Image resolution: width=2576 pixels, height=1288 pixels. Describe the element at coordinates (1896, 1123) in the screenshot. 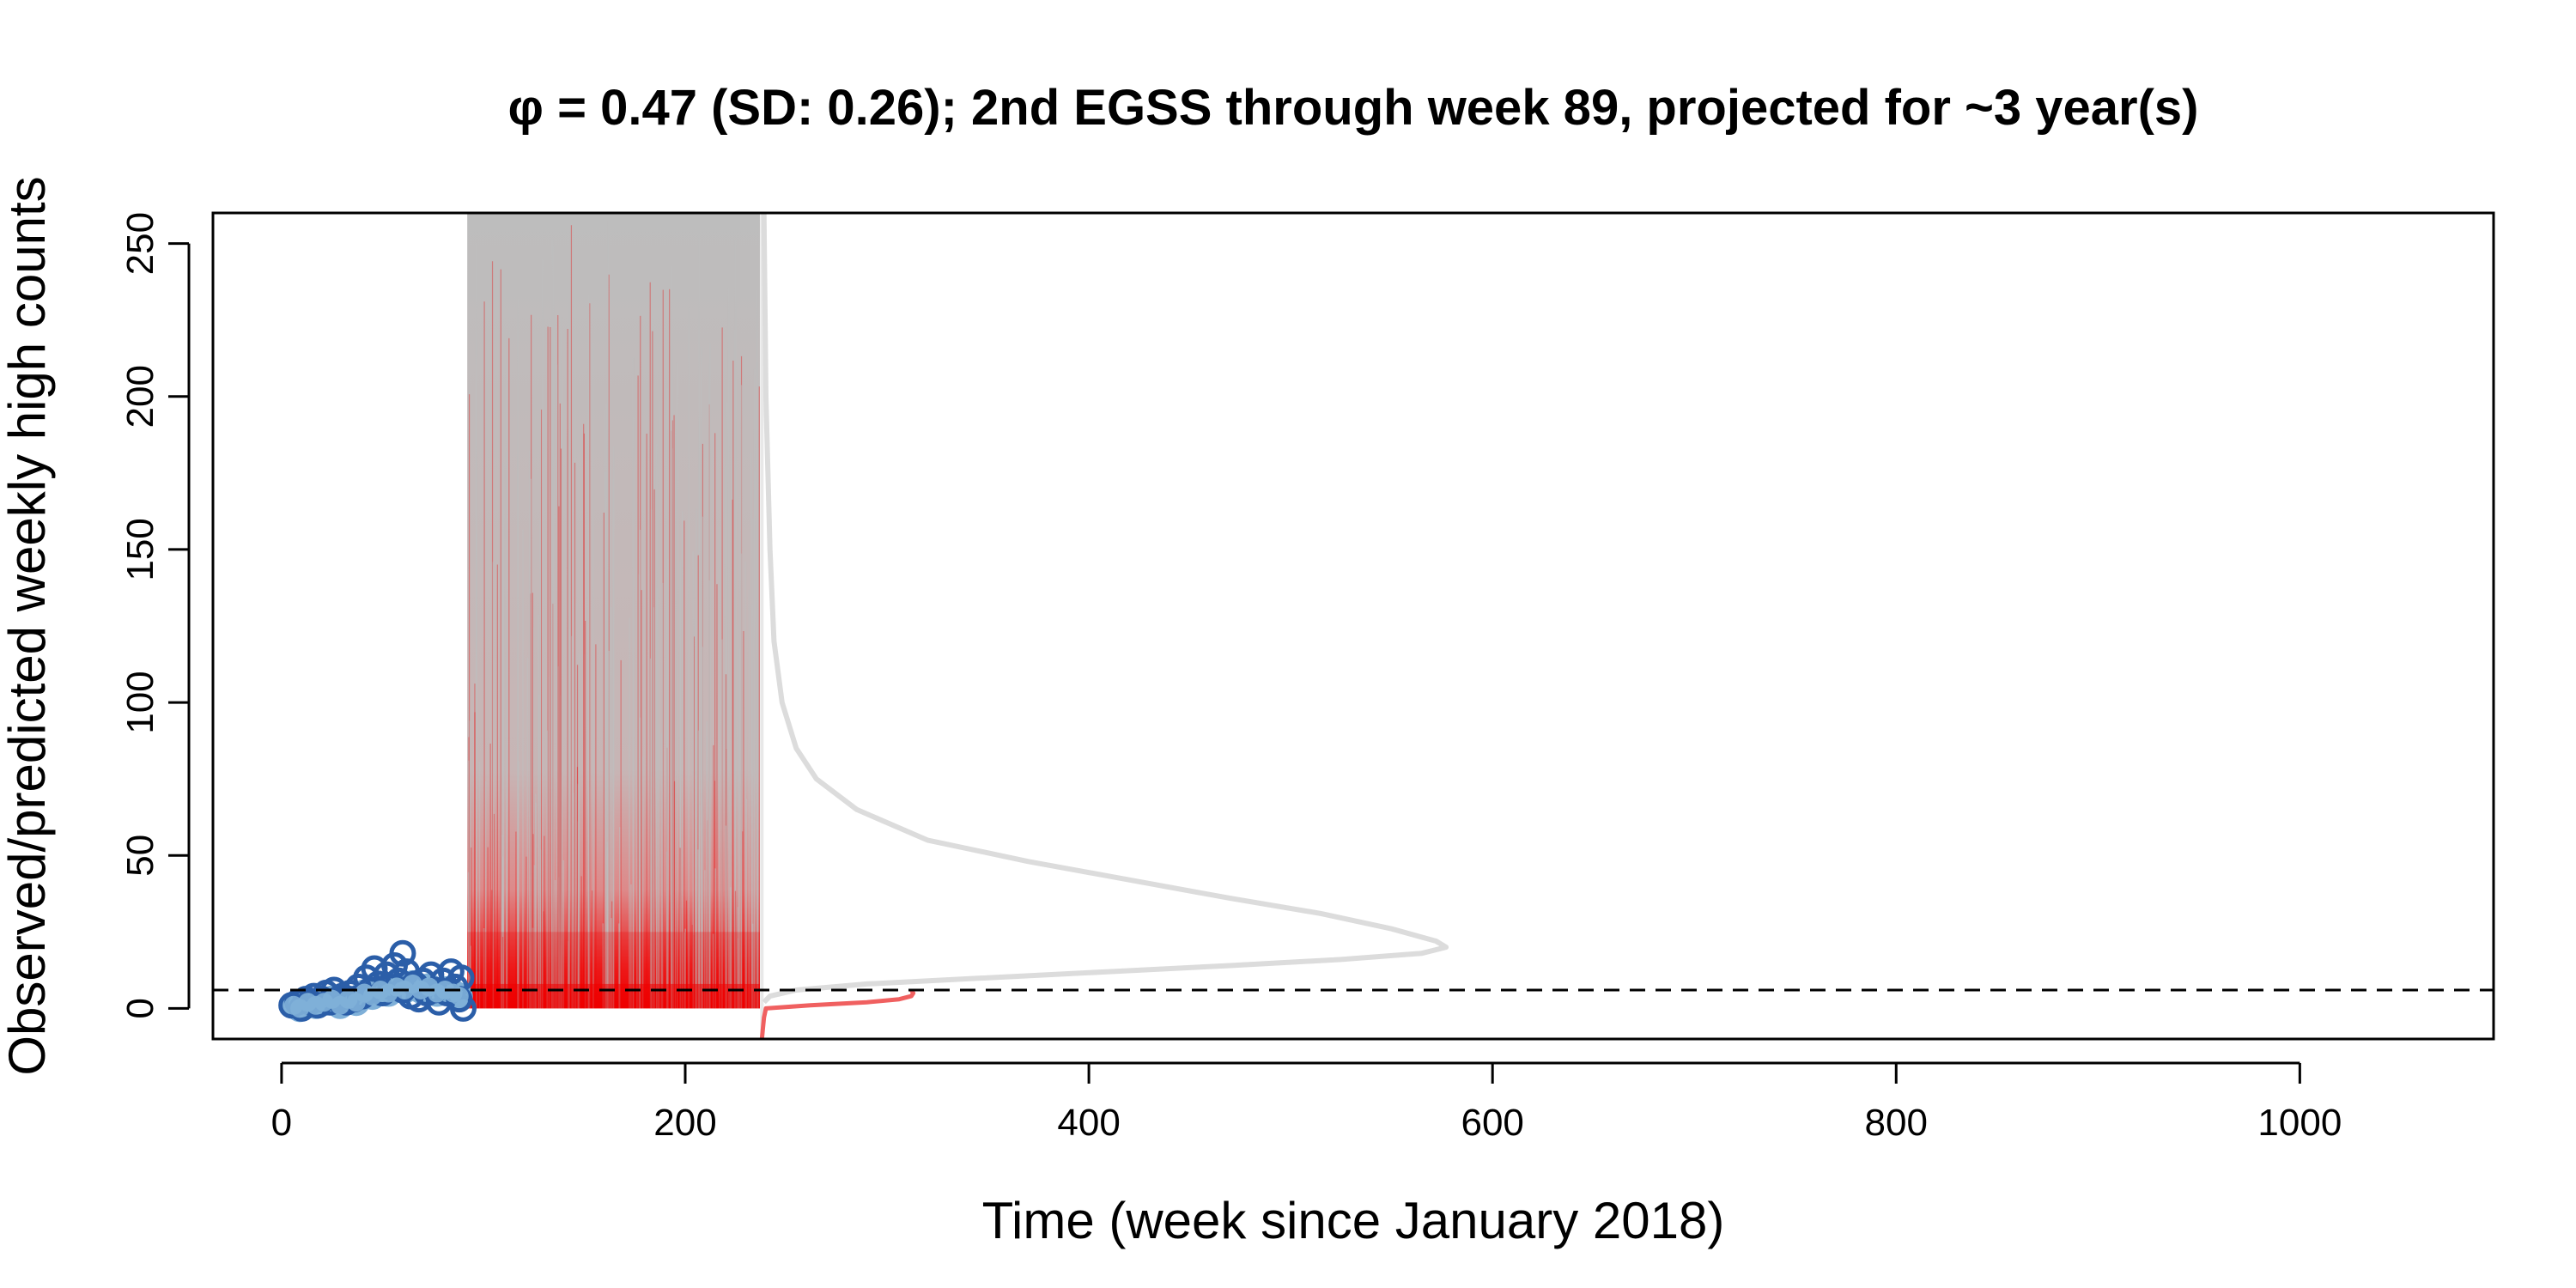

I see `x-tick-label: 800` at that location.